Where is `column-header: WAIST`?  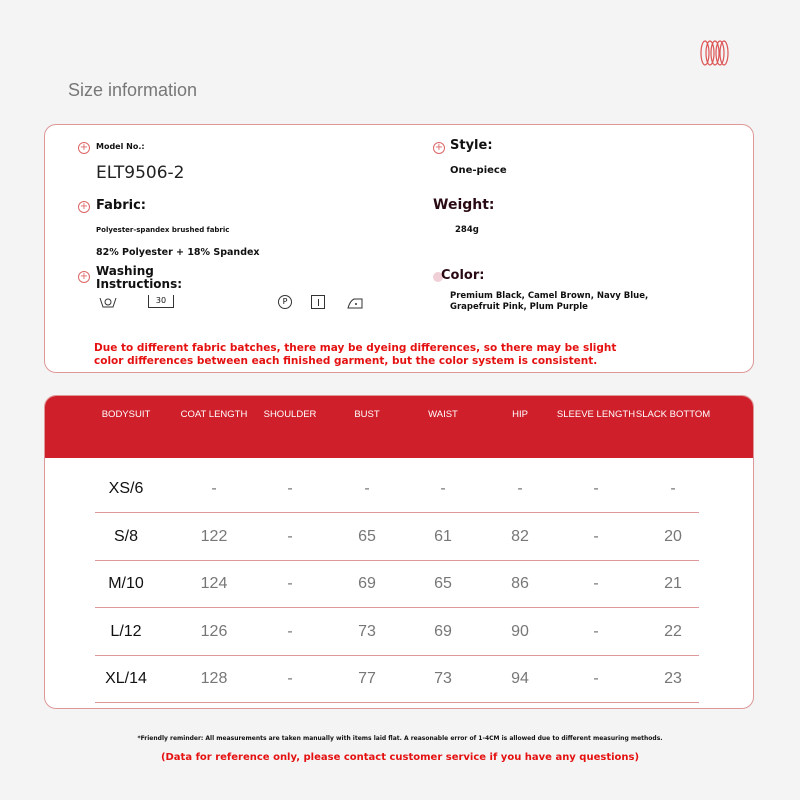
column-header: WAIST is located at coordinates (443, 414).